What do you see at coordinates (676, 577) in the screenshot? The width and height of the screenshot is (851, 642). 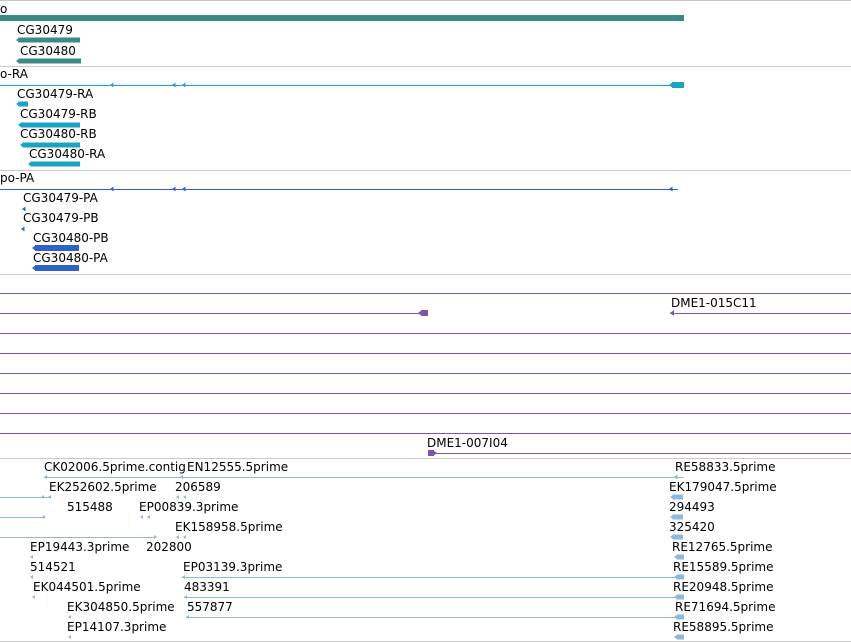 I see `est-re15589-arrow` at bounding box center [676, 577].